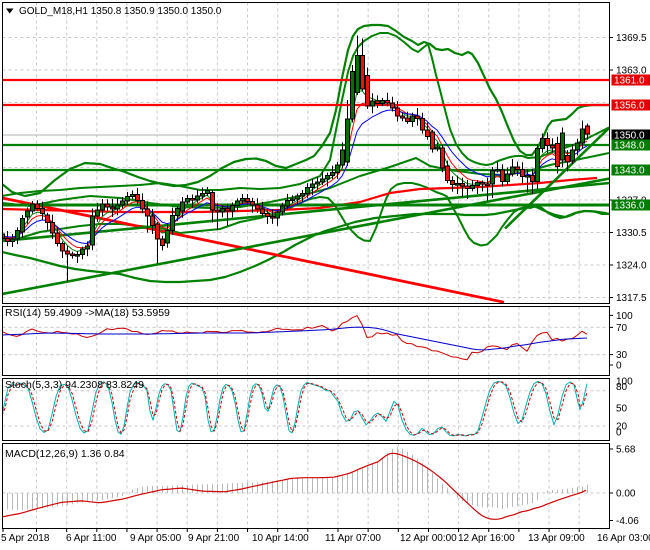  Describe the element at coordinates (622, 355) in the screenshot. I see `svg-text: 30` at that location.